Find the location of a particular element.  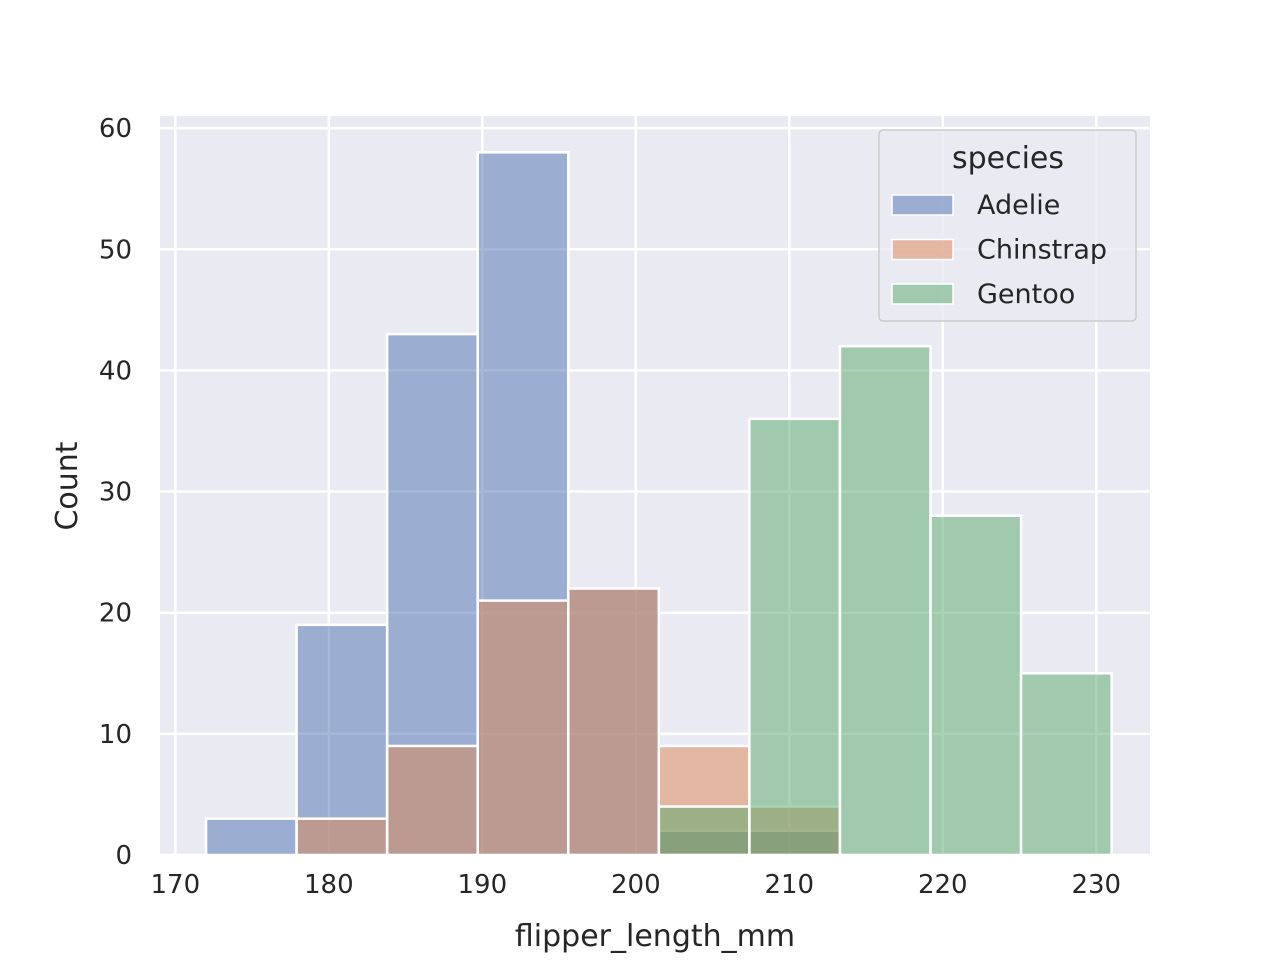

x-tick-label: 180 is located at coordinates (329, 885).